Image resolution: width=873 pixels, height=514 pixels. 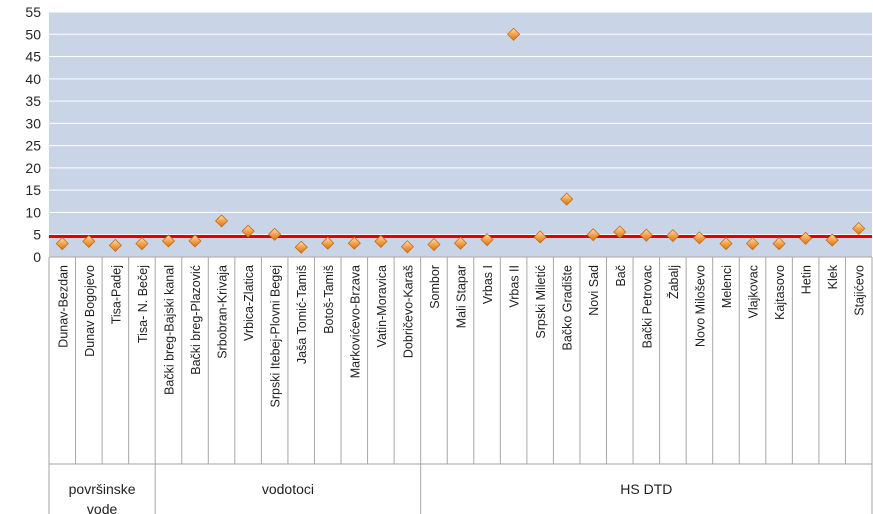 What do you see at coordinates (302, 314) in the screenshot?
I see `x-tick-label: Jaša Tomić-Tamiš` at bounding box center [302, 314].